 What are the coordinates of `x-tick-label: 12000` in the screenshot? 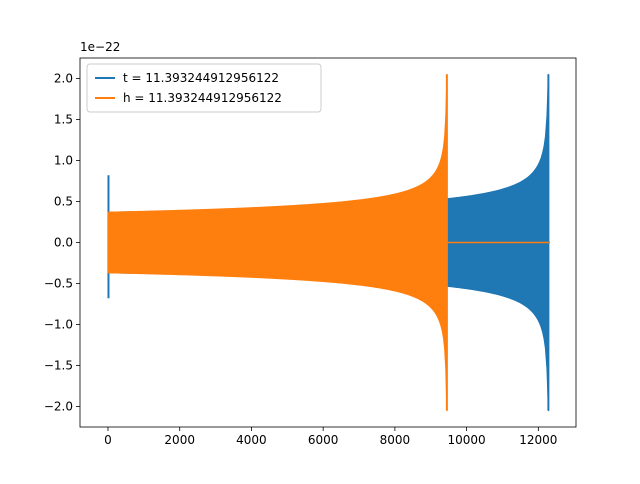 It's located at (538, 440).